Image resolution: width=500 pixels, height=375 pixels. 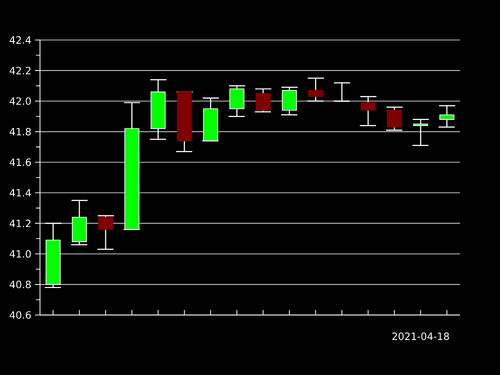 I want to click on y-tick-label: 41.6, so click(x=20, y=162).